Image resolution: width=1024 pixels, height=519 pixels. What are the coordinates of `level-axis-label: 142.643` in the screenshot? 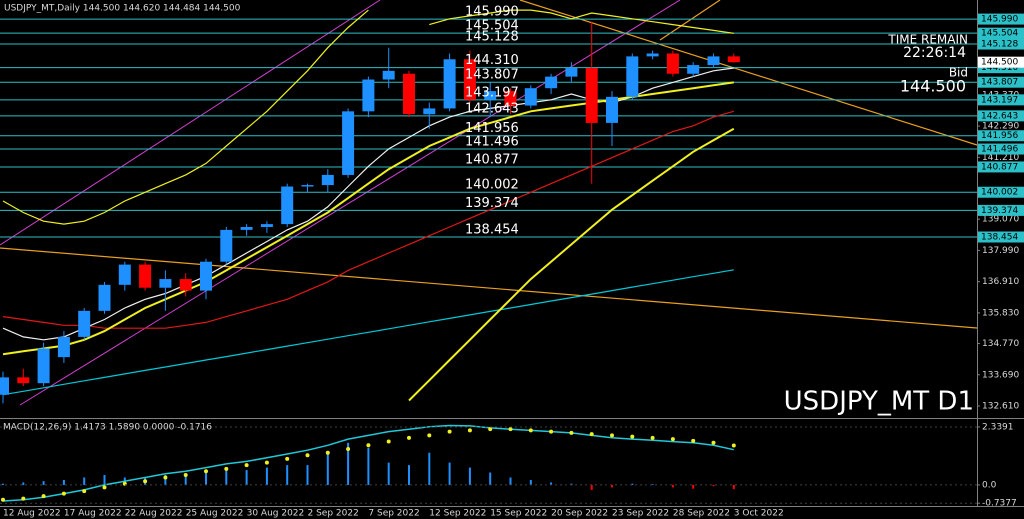 It's located at (999, 116).